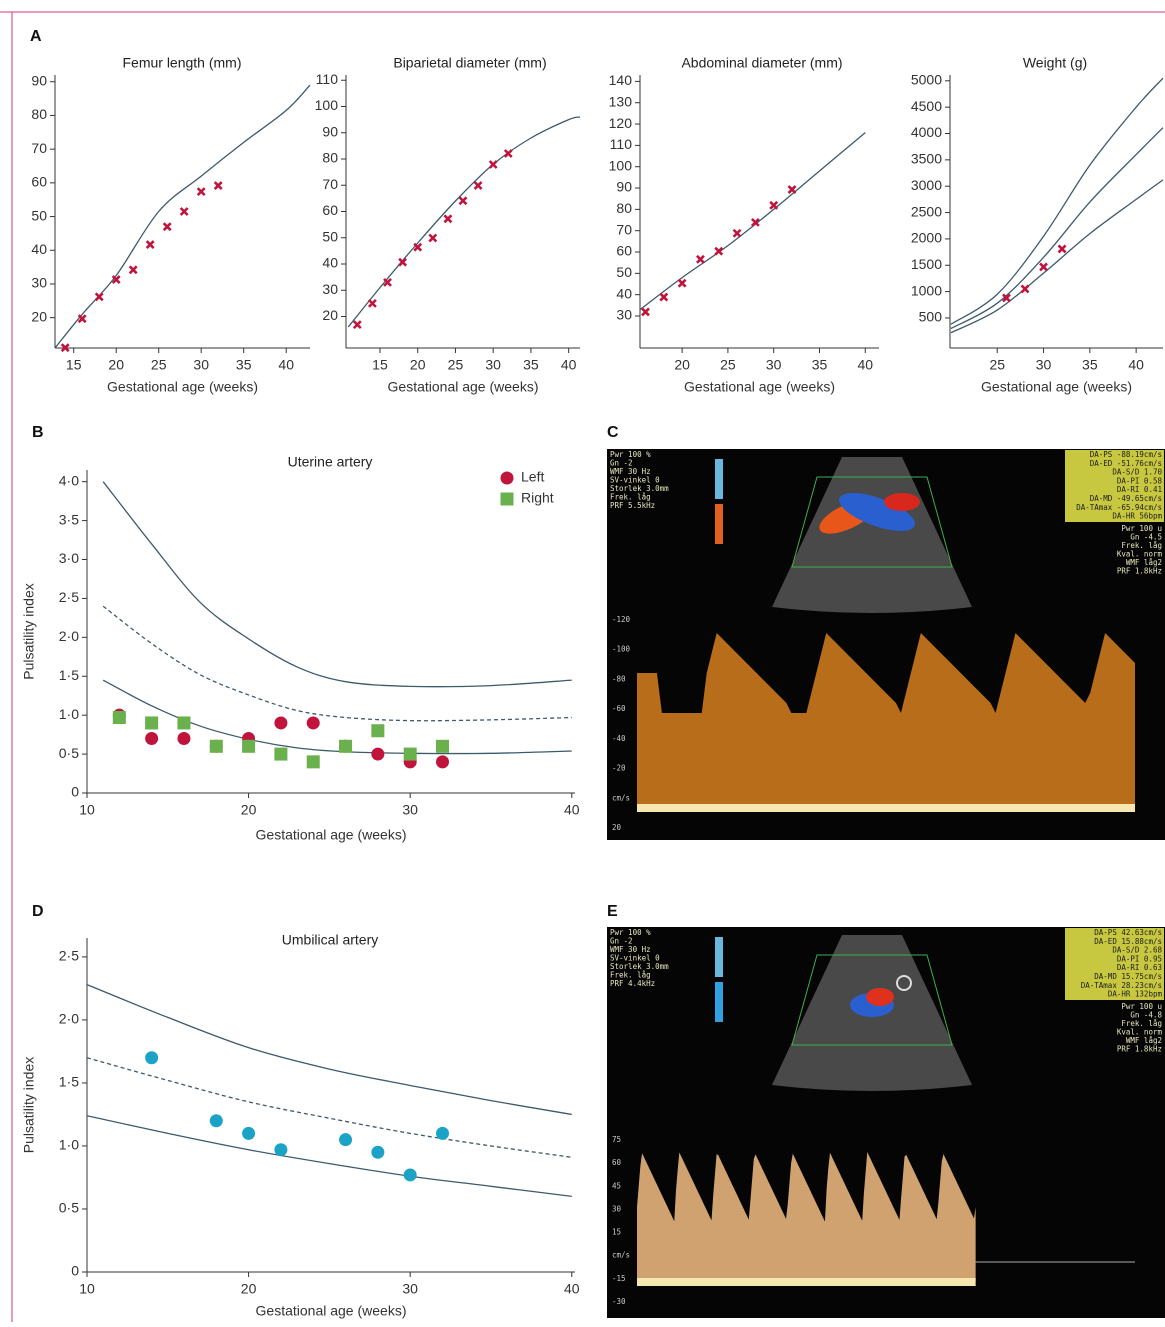 This screenshot has height=1327, width=1165. What do you see at coordinates (1137, 472) in the screenshot?
I see `doppler-readout: DA-S/D 1.70` at bounding box center [1137, 472].